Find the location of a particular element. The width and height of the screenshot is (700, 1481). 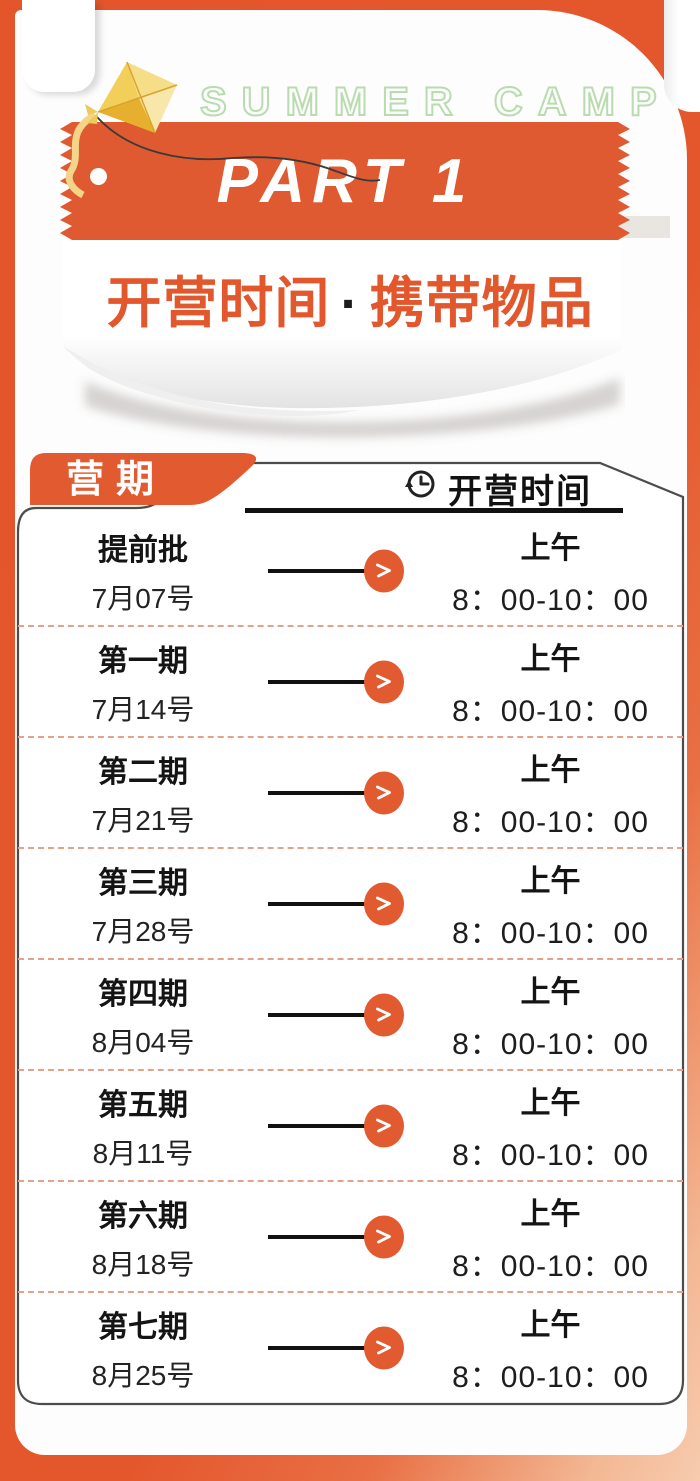

period-name: 第五期 is located at coordinates (143, 1105).